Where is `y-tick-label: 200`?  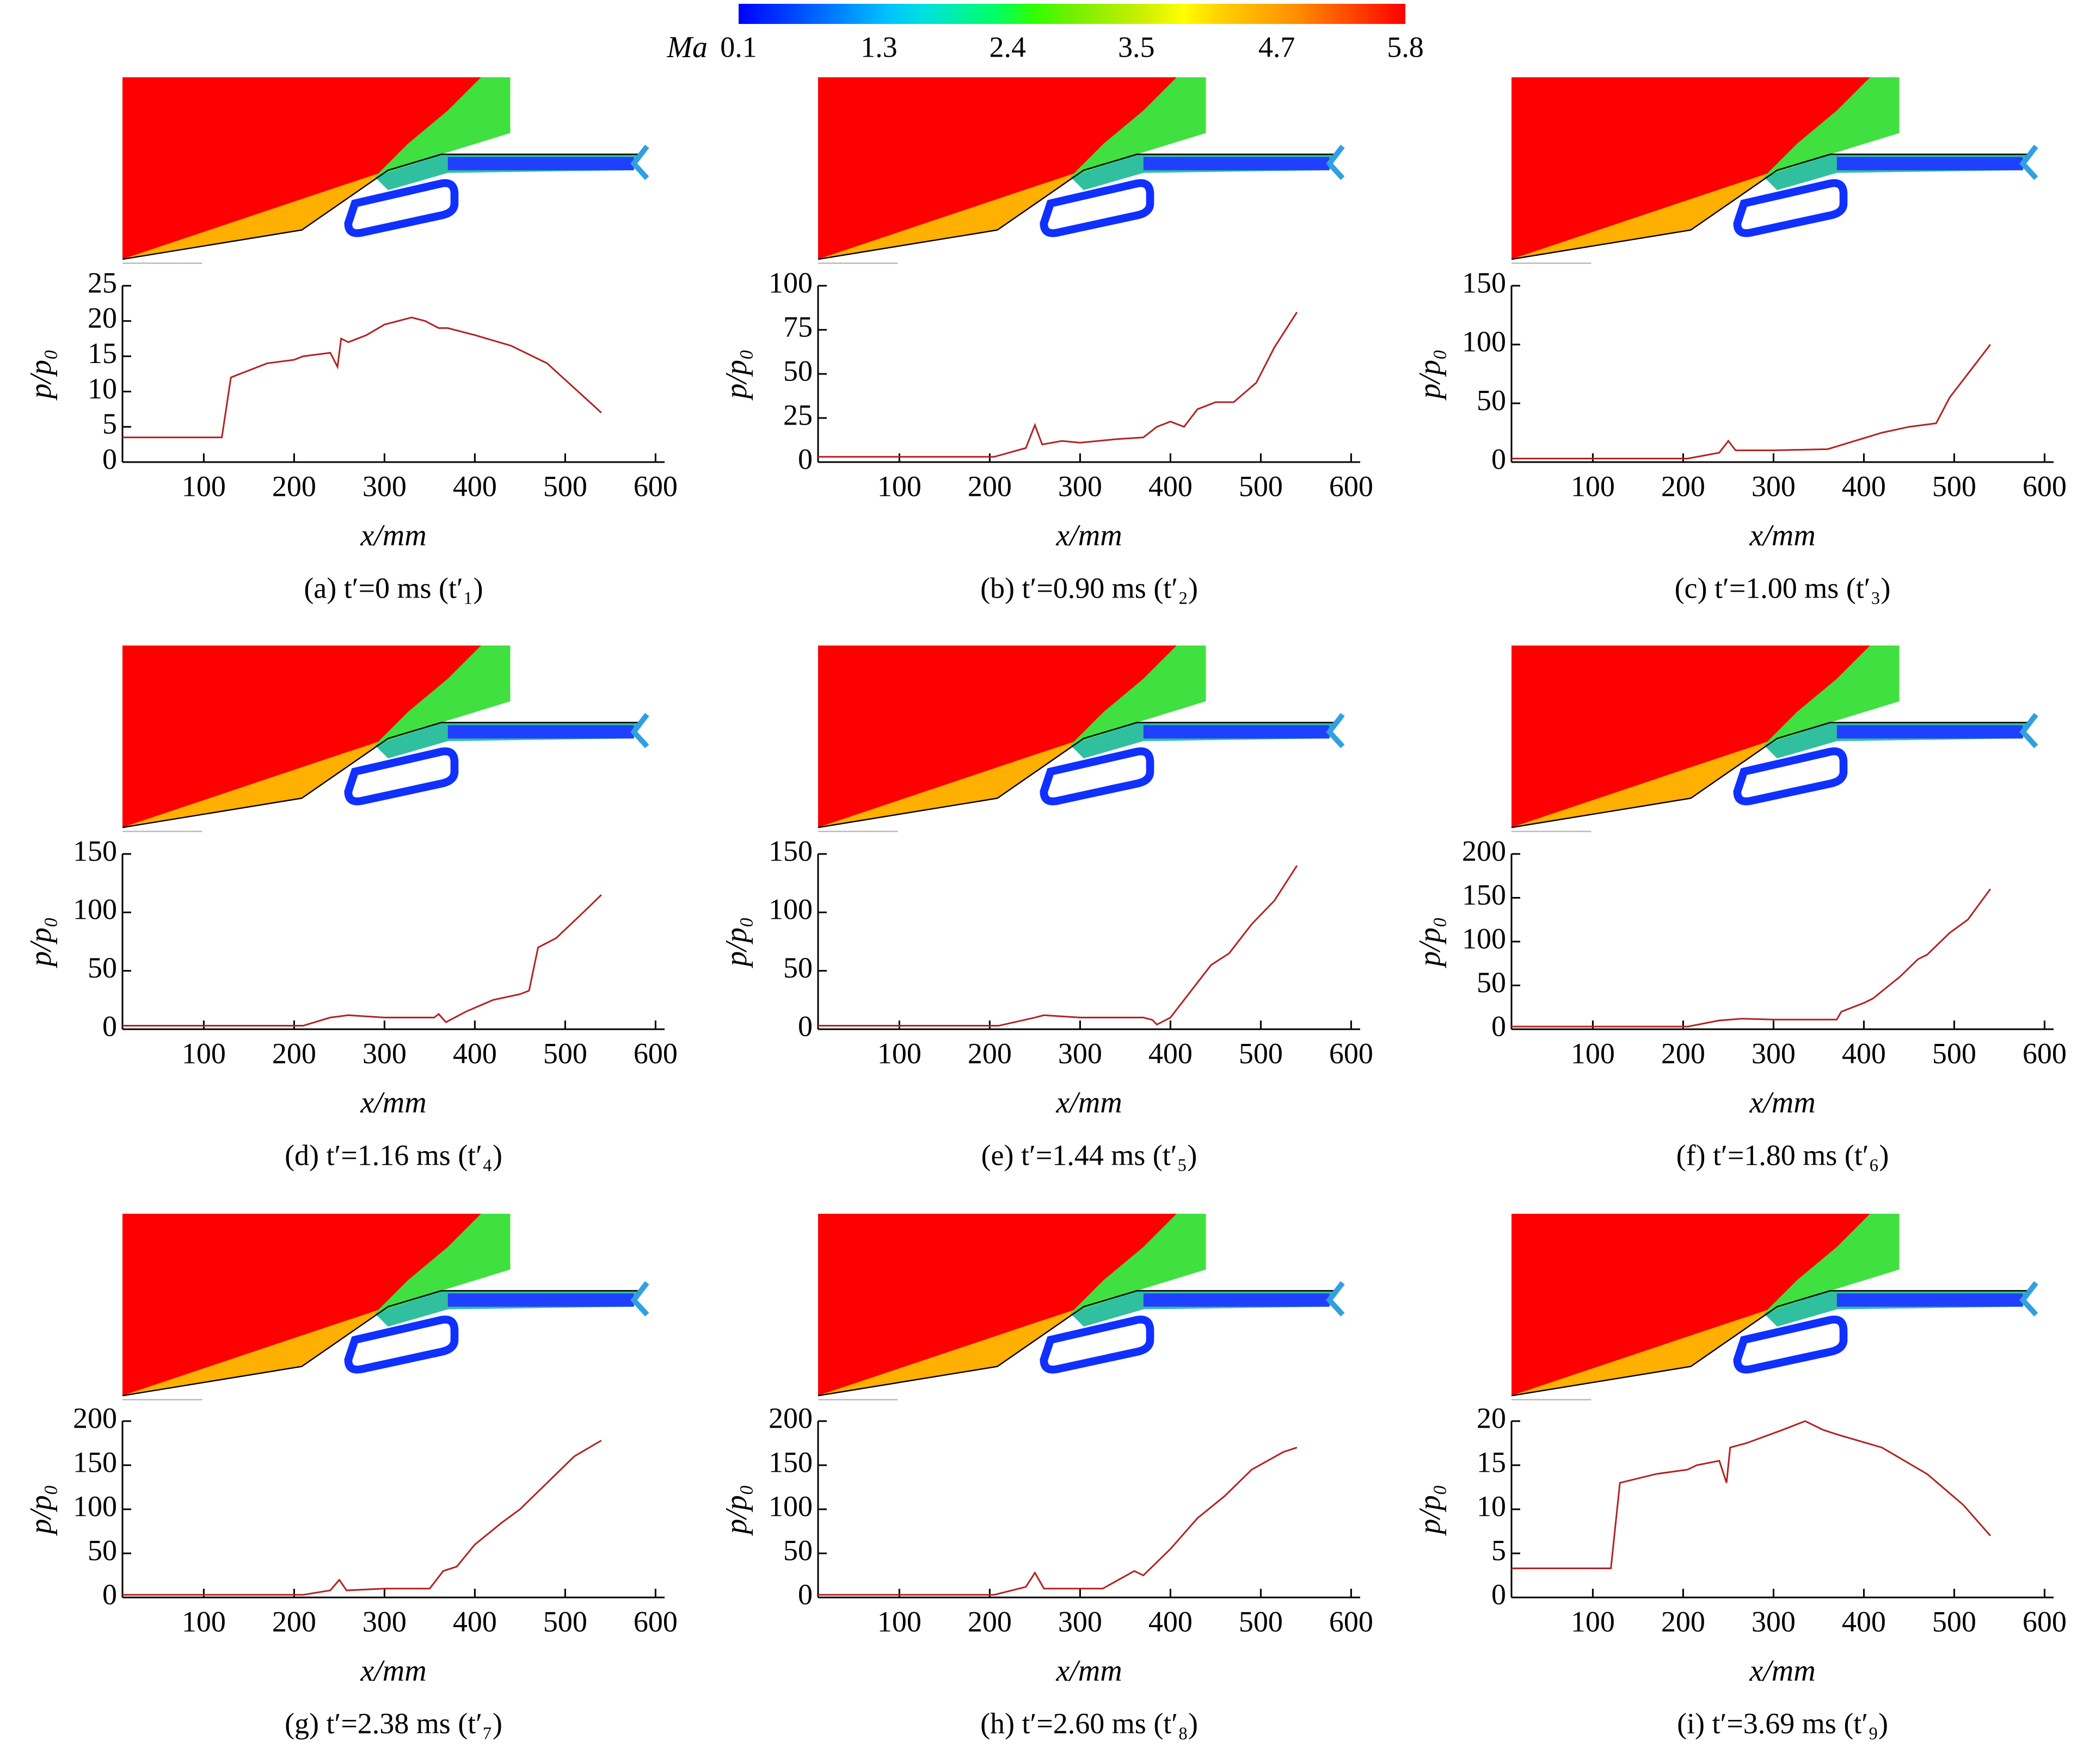 y-tick-label: 200 is located at coordinates (95, 1418).